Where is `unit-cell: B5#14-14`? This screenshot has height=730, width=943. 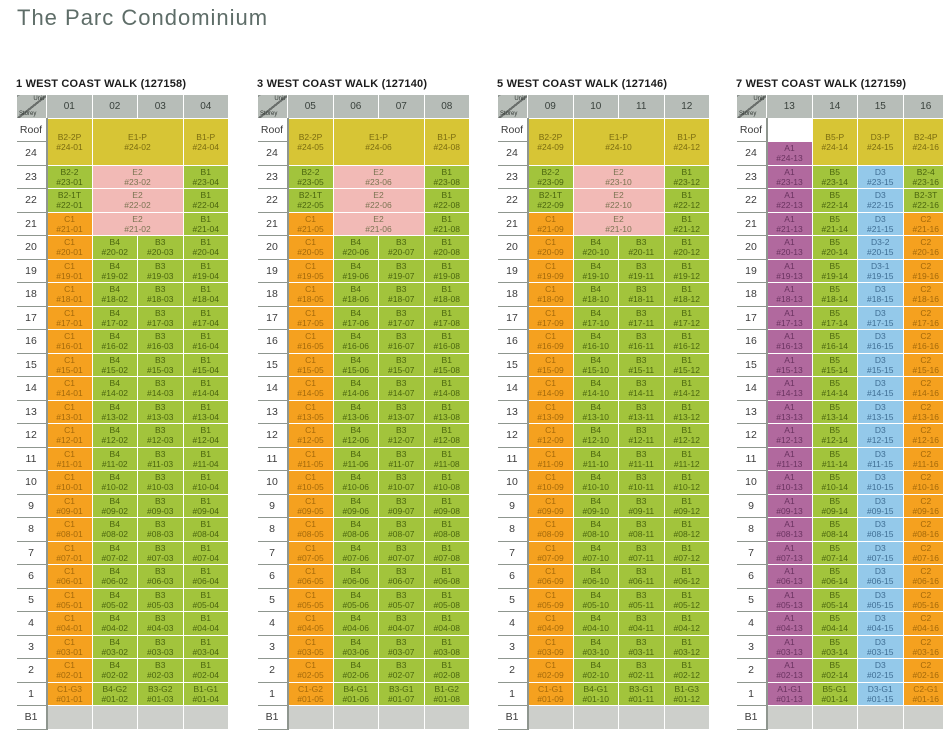
unit-cell: B5#14-14 is located at coordinates (835, 389).